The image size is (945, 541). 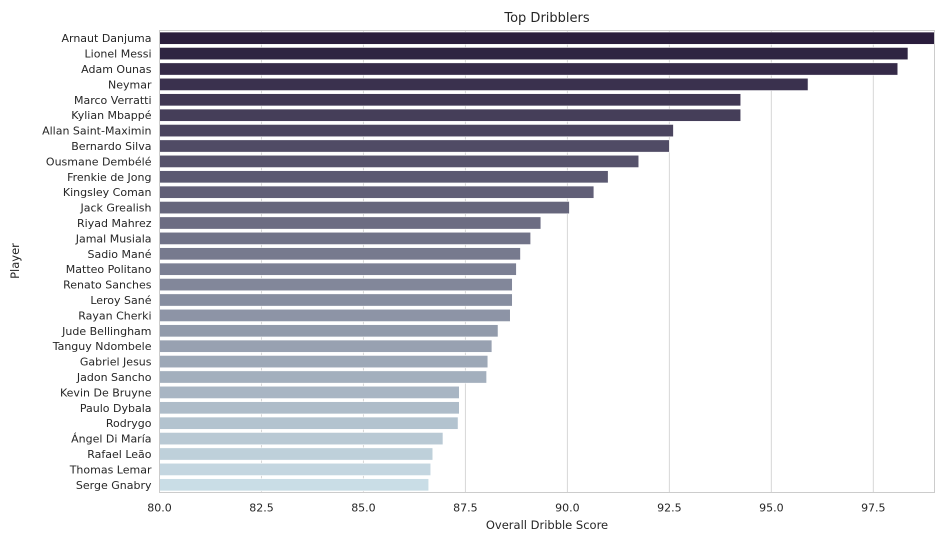 What do you see at coordinates (129, 423) in the screenshot?
I see `y-tick-label: Rodrygo` at bounding box center [129, 423].